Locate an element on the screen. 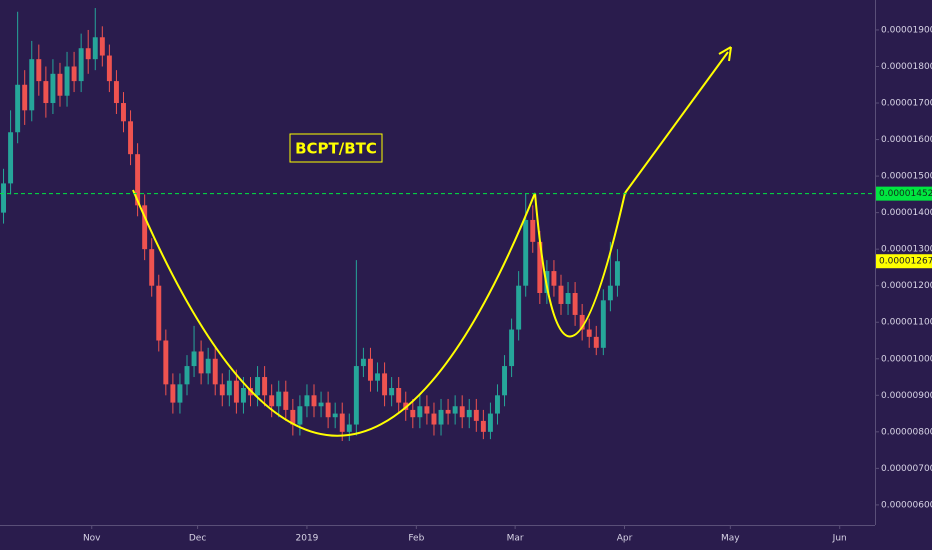 This screenshot has height=550, width=932. y-tick-label: 0.00000700 is located at coordinates (906, 469).